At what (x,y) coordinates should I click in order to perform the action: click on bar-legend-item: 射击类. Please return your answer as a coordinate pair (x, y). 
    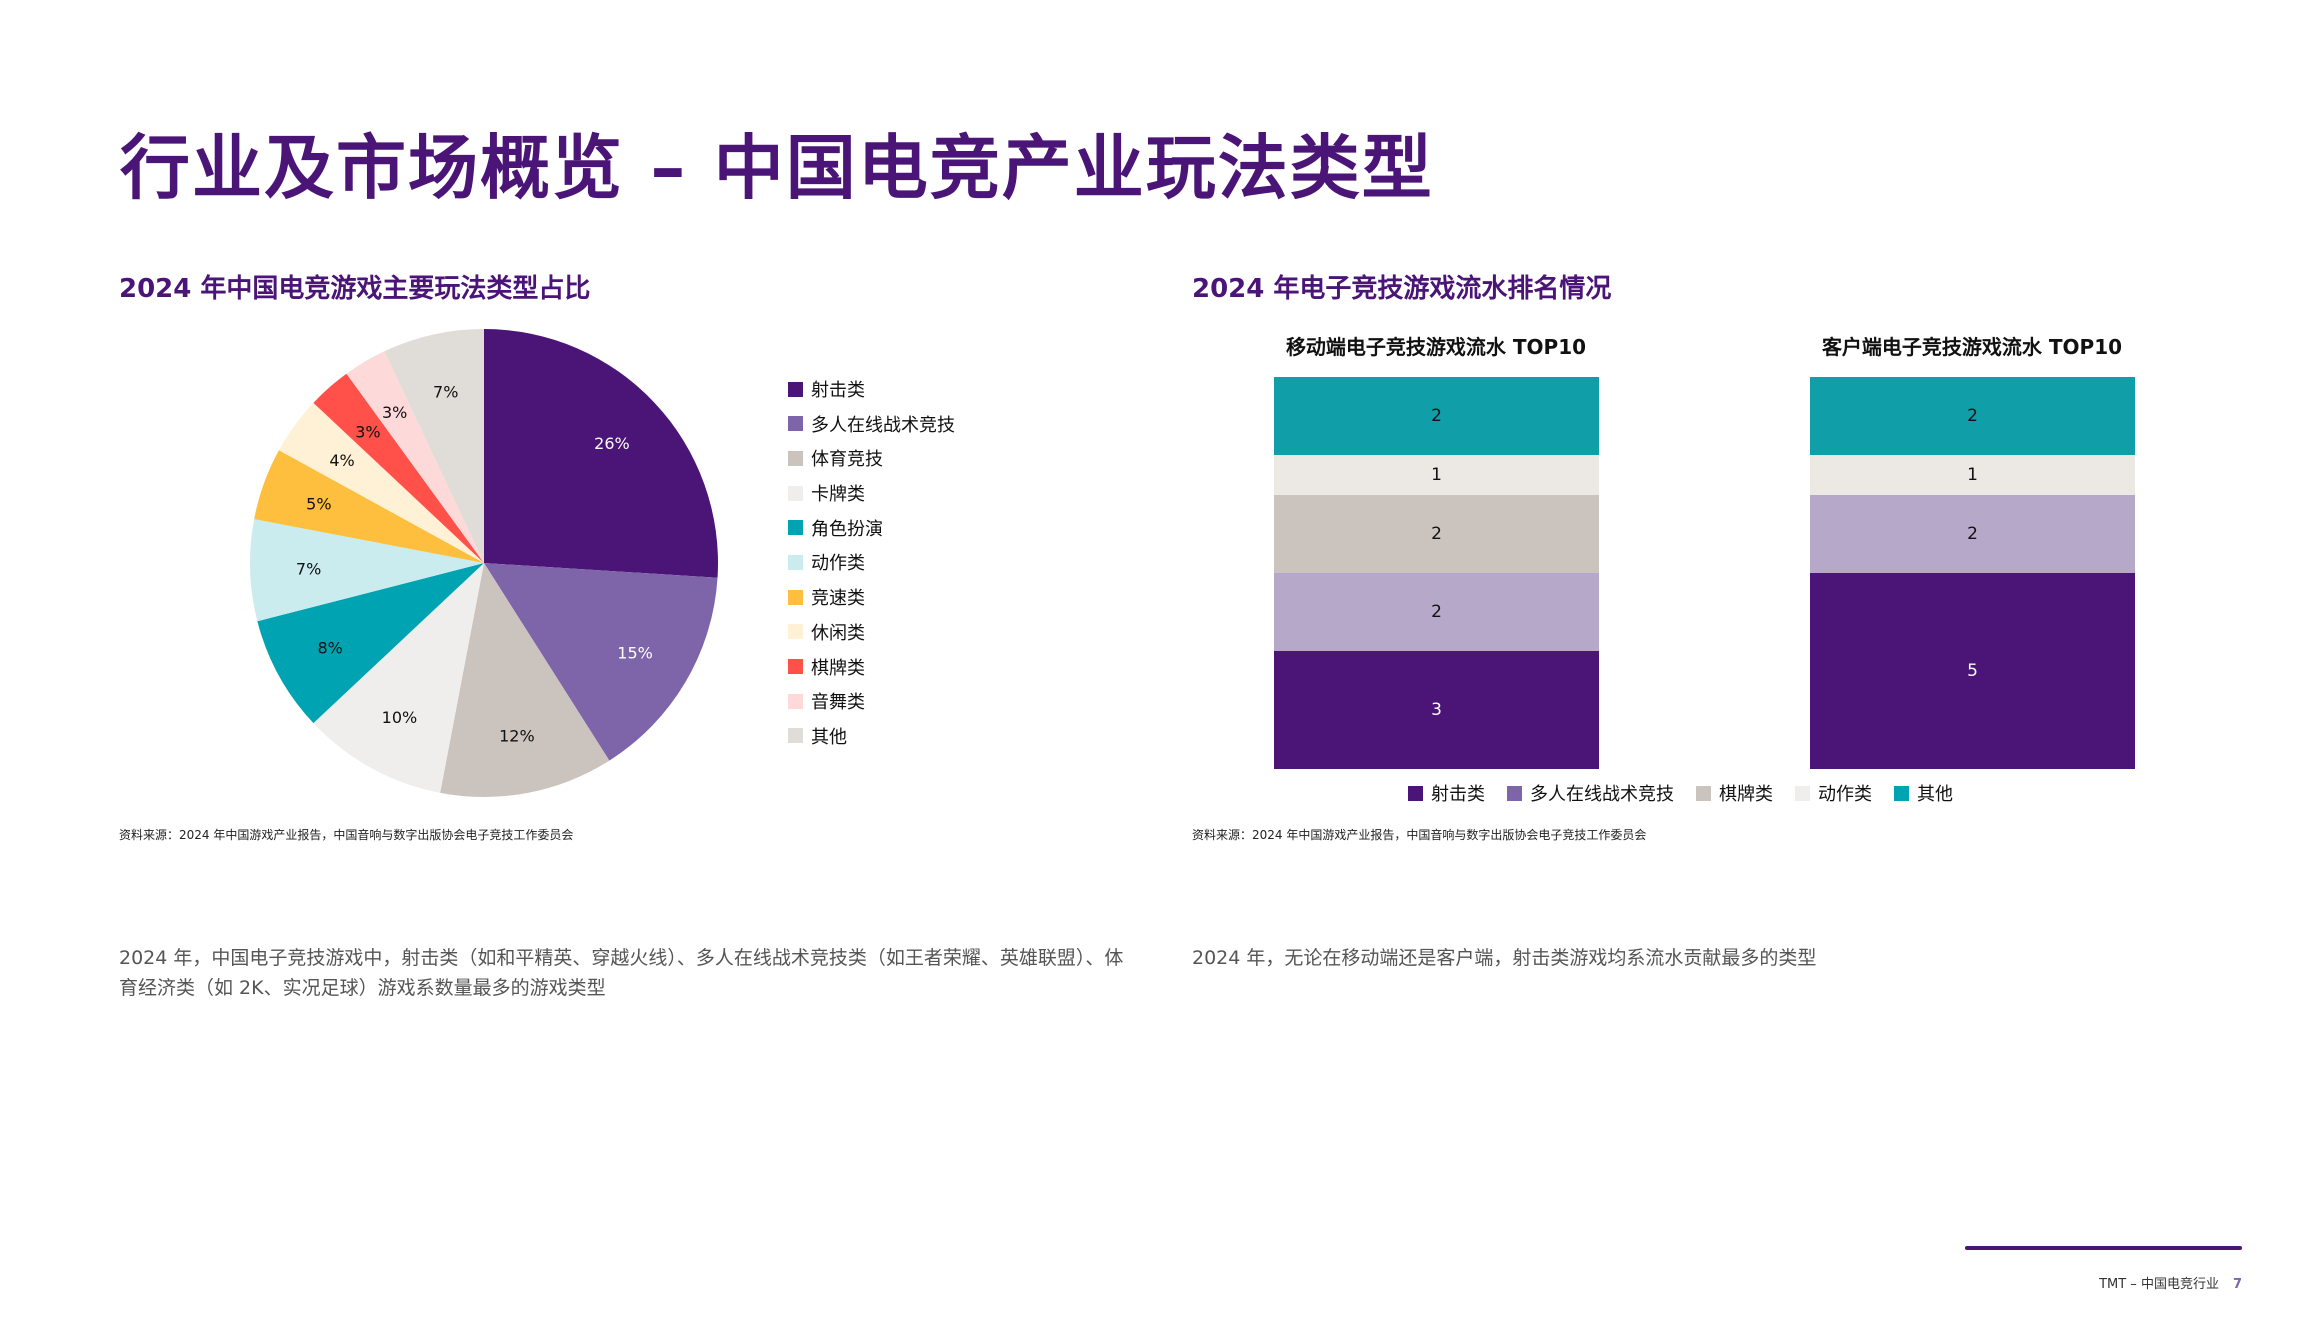
    Looking at the image, I should click on (1446, 793).